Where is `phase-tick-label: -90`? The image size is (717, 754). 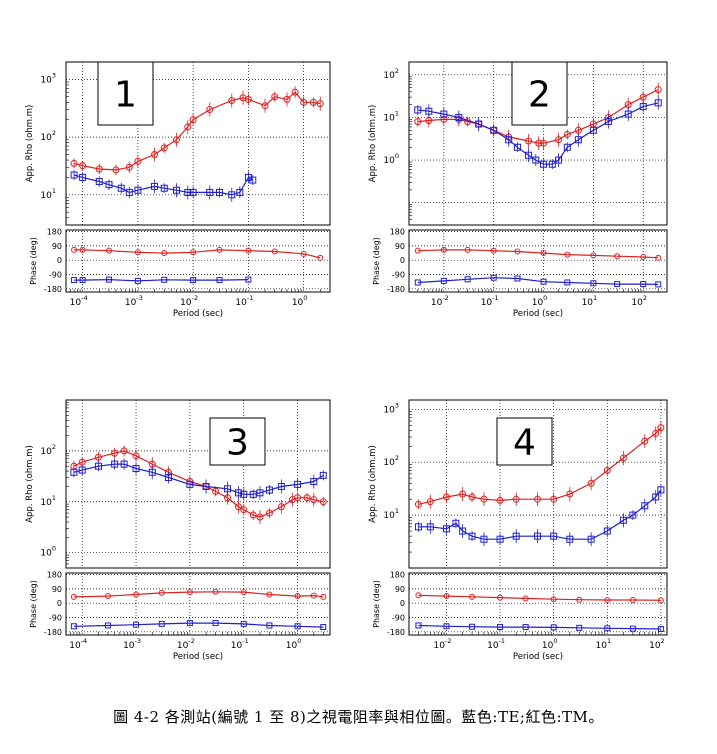 phase-tick-label: -90 is located at coordinates (398, 275).